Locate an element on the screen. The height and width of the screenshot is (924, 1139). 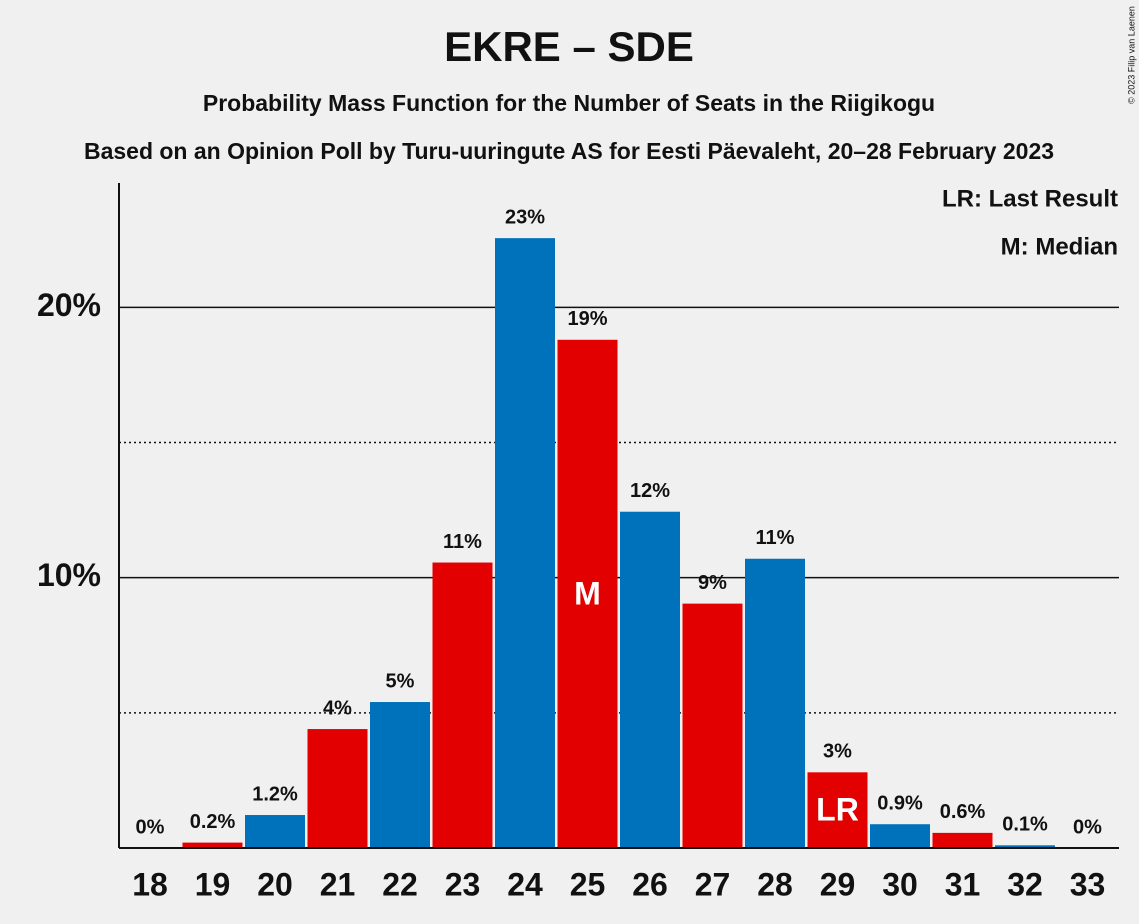
value-label: 3% is located at coordinates (837, 752).